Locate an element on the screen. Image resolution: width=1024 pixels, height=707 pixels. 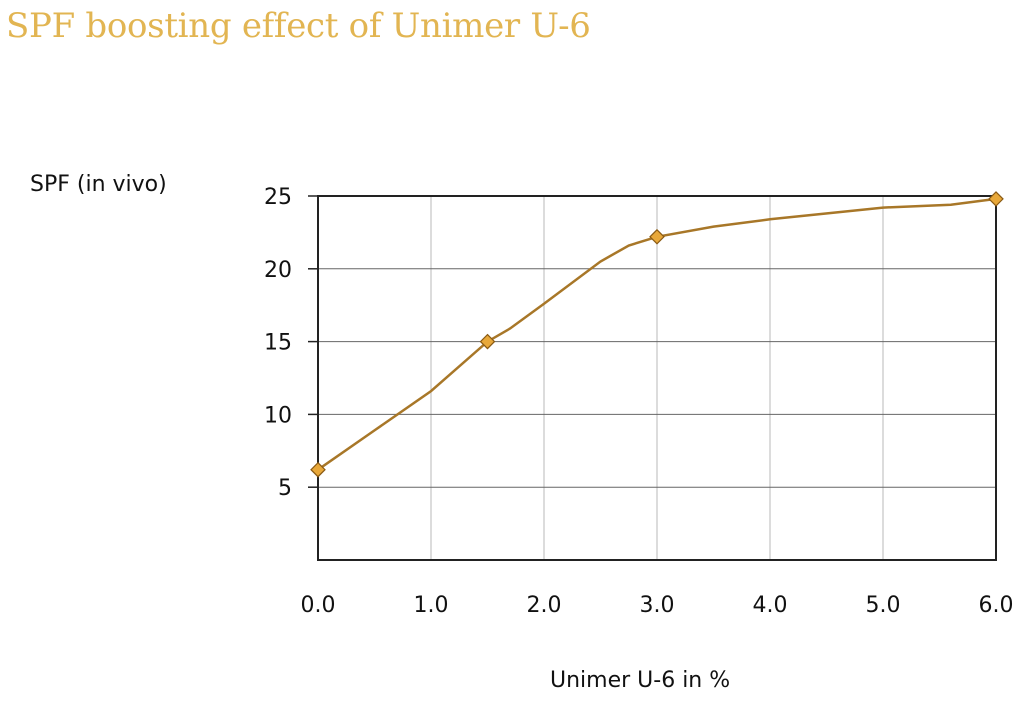
x-tick-label: 1.0 is located at coordinates (431, 605).